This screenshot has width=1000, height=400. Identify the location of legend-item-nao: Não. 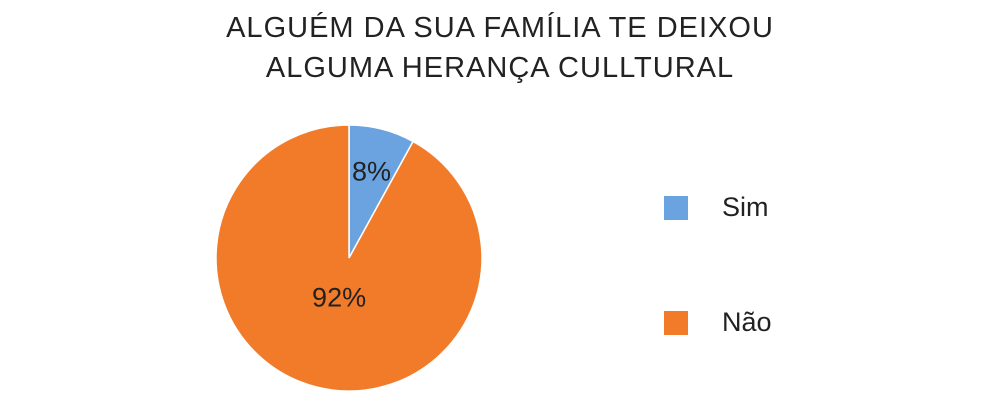
(718, 322).